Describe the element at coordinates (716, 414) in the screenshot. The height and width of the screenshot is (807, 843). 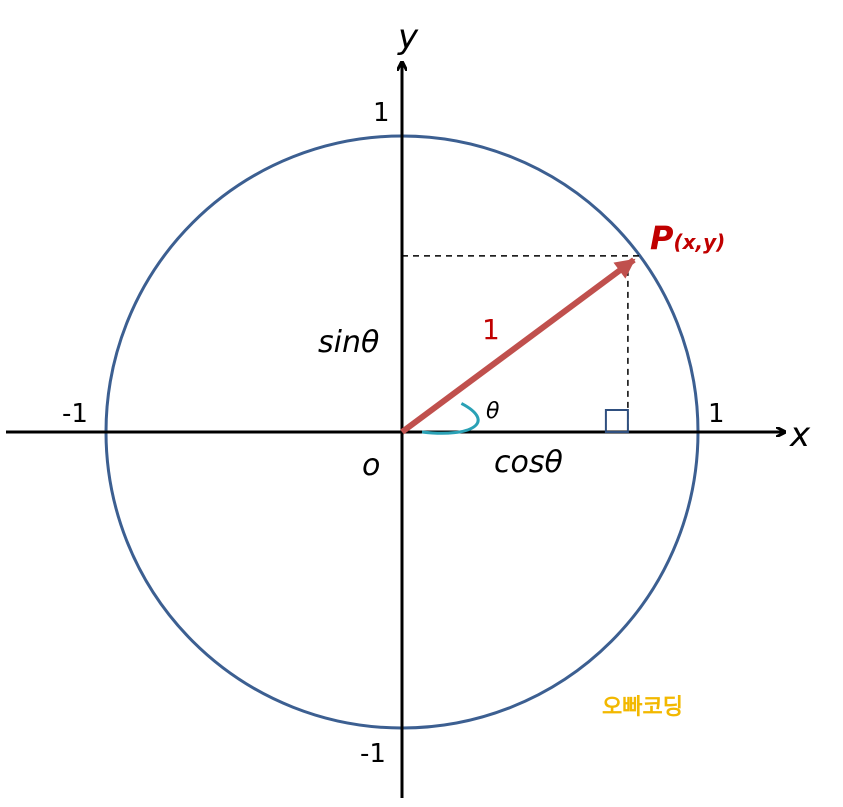
I see `x-tick-right-label: 1` at that location.